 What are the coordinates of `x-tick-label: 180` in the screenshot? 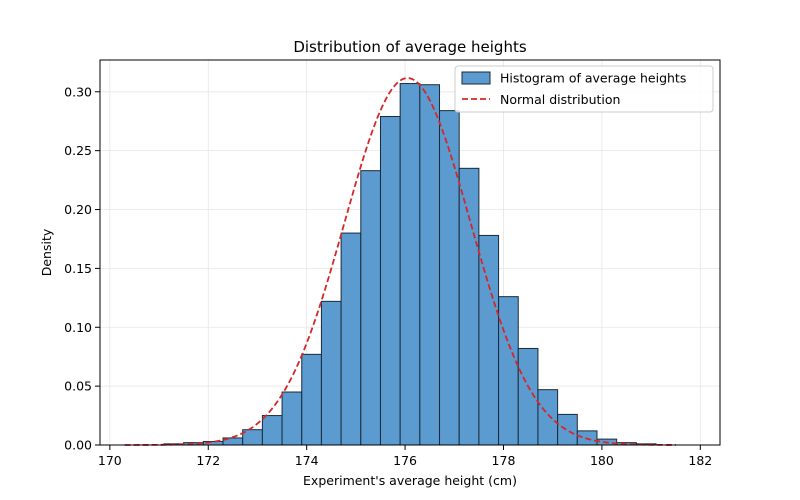 It's located at (602, 460).